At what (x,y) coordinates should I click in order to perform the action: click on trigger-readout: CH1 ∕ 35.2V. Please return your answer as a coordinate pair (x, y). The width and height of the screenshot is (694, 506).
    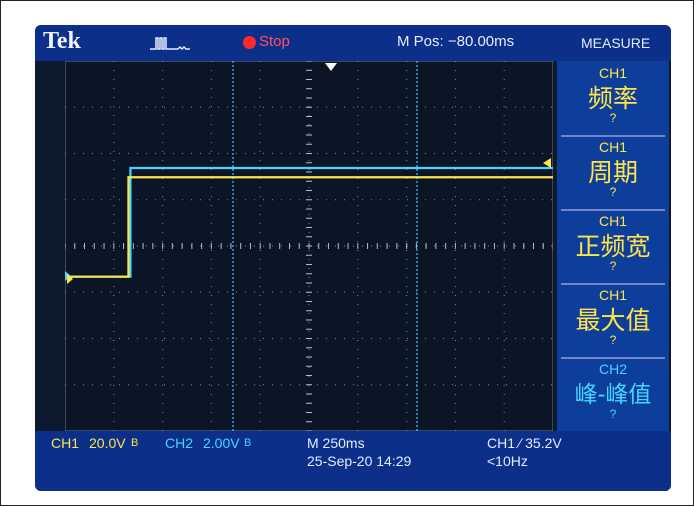
    Looking at the image, I should click on (524, 443).